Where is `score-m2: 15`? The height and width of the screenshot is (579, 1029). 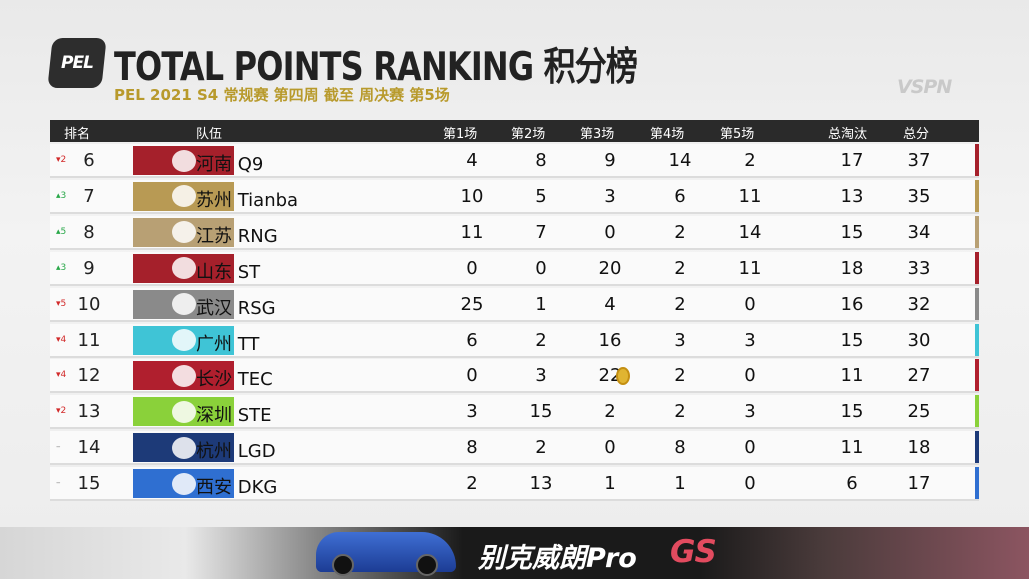
score-m2: 15 is located at coordinates (541, 412).